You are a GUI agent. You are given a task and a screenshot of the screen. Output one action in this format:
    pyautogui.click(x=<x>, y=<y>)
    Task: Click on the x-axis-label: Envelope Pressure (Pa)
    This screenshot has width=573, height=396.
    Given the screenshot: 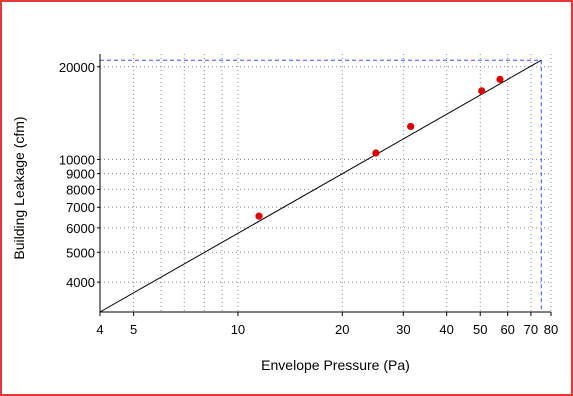 What is the action you would take?
    pyautogui.click(x=335, y=365)
    